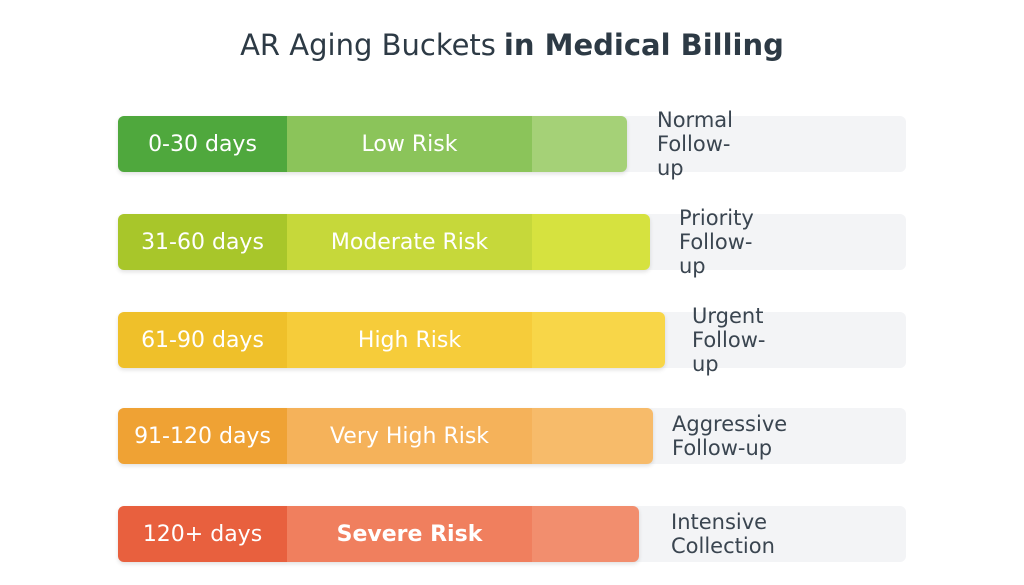 The height and width of the screenshot is (585, 1024). I want to click on day-range: 61-90 days, so click(202, 340).